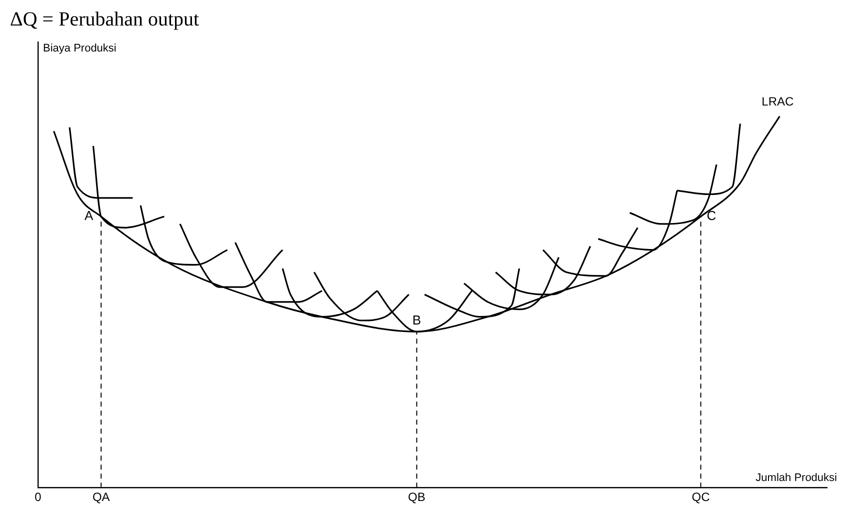  What do you see at coordinates (778, 101) in the screenshot?
I see `series-label: LRAC` at bounding box center [778, 101].